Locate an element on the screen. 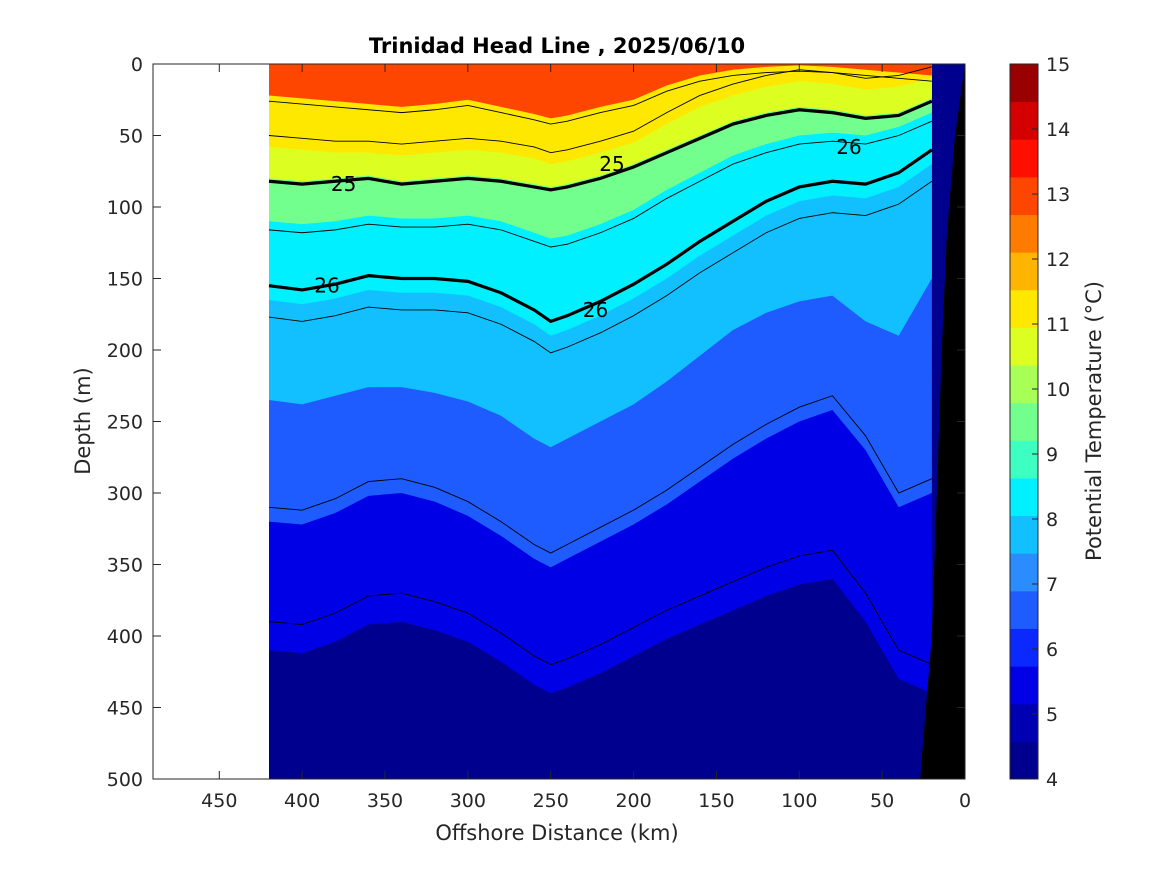 Image resolution: width=1167 pixels, height=875 pixels. y-tick-label: 350 is located at coordinates (125, 566).